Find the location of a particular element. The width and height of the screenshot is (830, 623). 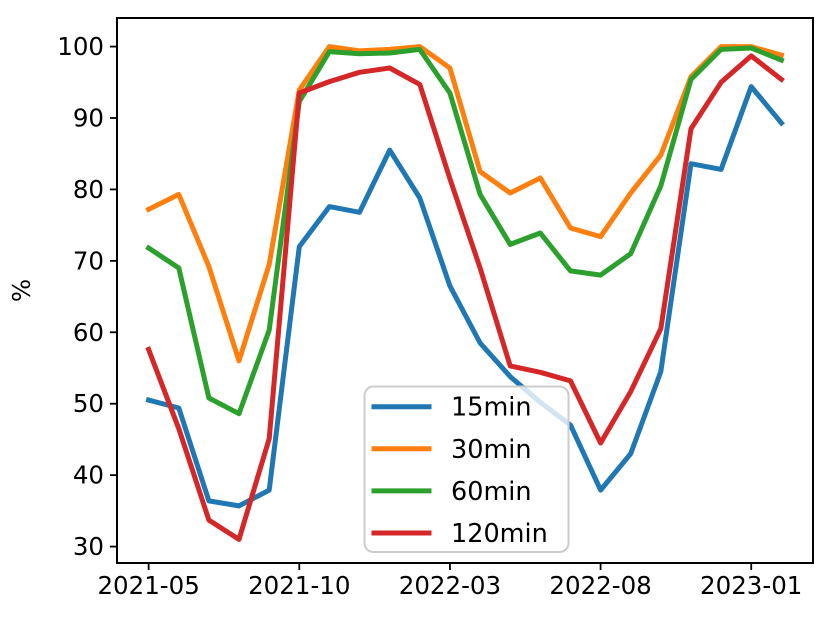

y-axis-tick-label: 100 is located at coordinates (80, 46).